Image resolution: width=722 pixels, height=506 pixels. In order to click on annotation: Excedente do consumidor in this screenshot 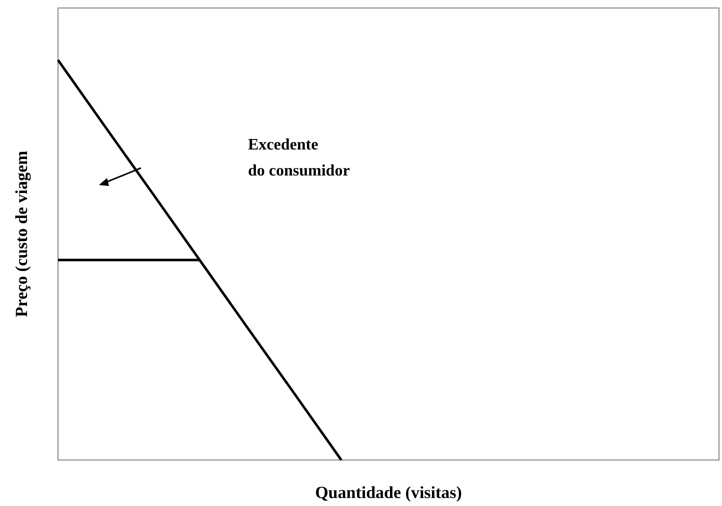, I will do `click(299, 158)`.